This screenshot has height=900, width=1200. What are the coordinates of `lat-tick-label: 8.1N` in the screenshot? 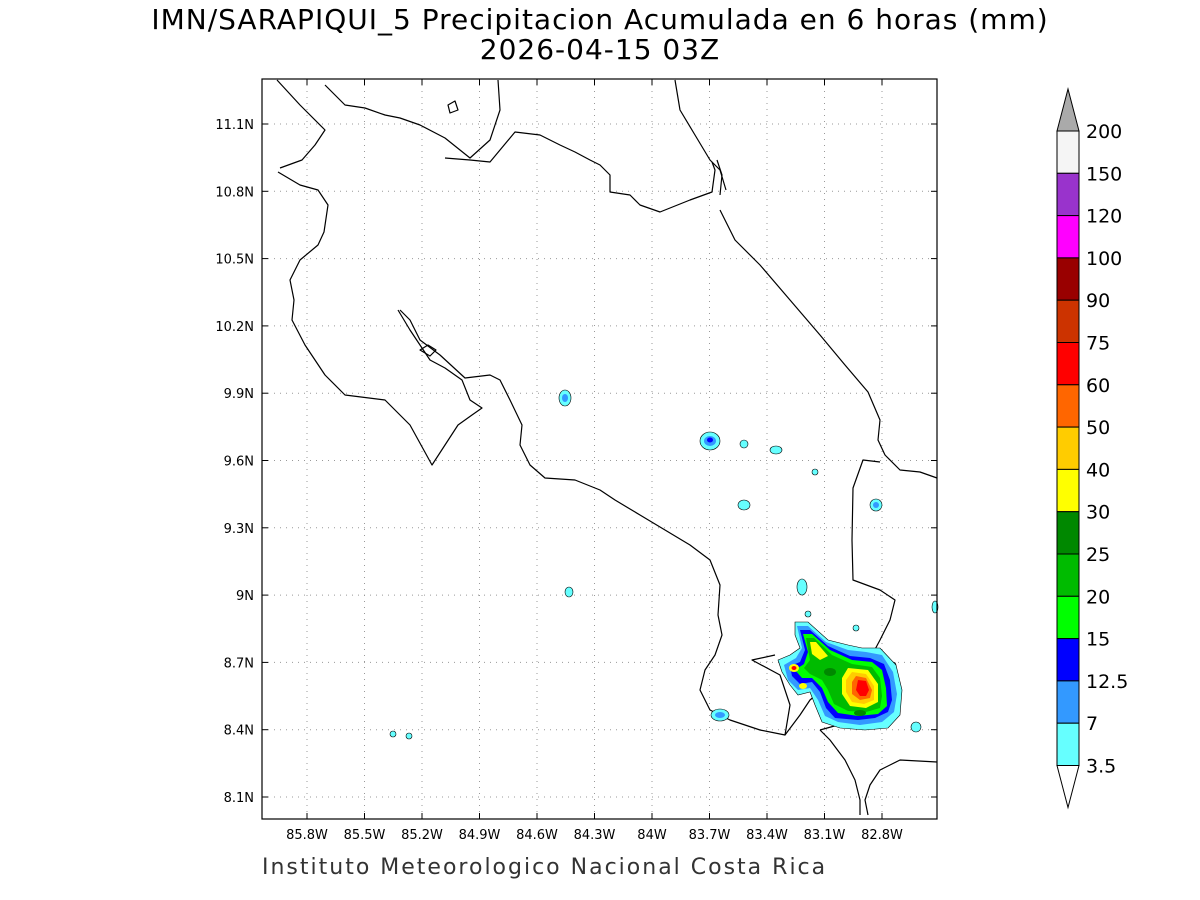 It's located at (239, 798).